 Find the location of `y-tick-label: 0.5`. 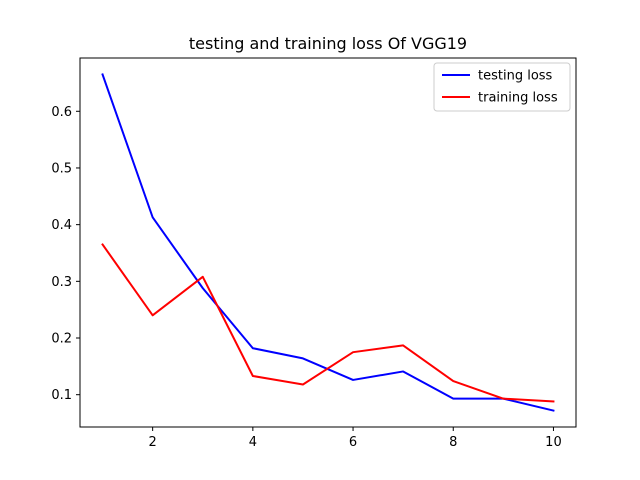

y-tick-label: 0.5 is located at coordinates (61, 168).